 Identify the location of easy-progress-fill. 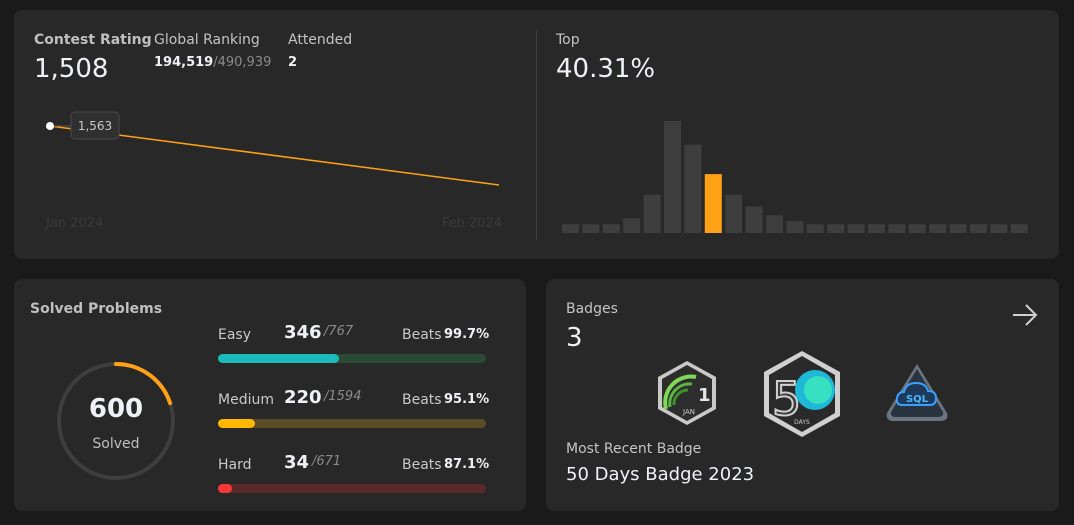
(278, 358).